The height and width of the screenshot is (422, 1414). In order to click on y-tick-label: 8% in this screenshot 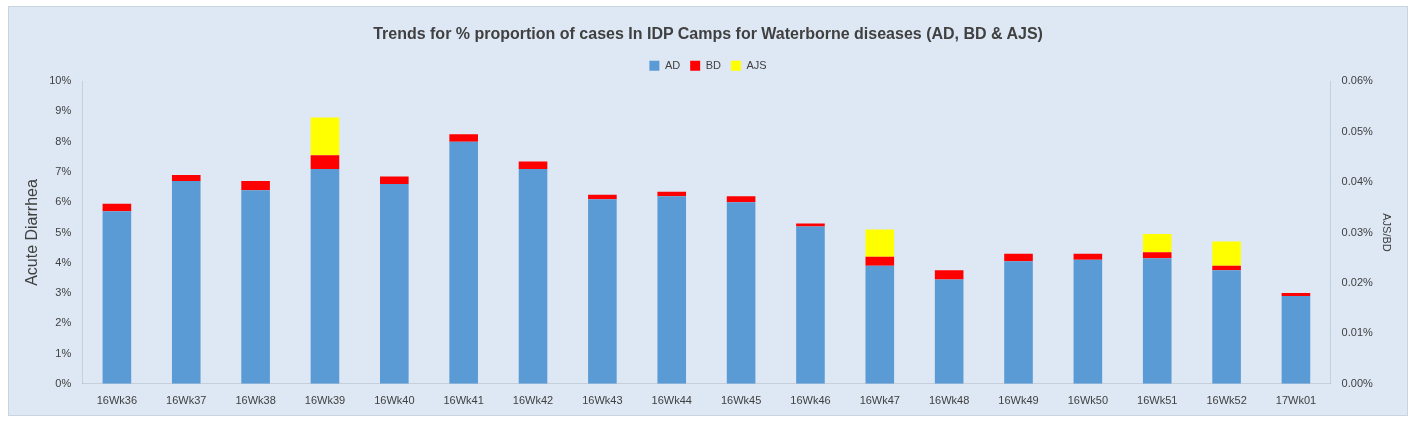, I will do `click(63, 140)`.